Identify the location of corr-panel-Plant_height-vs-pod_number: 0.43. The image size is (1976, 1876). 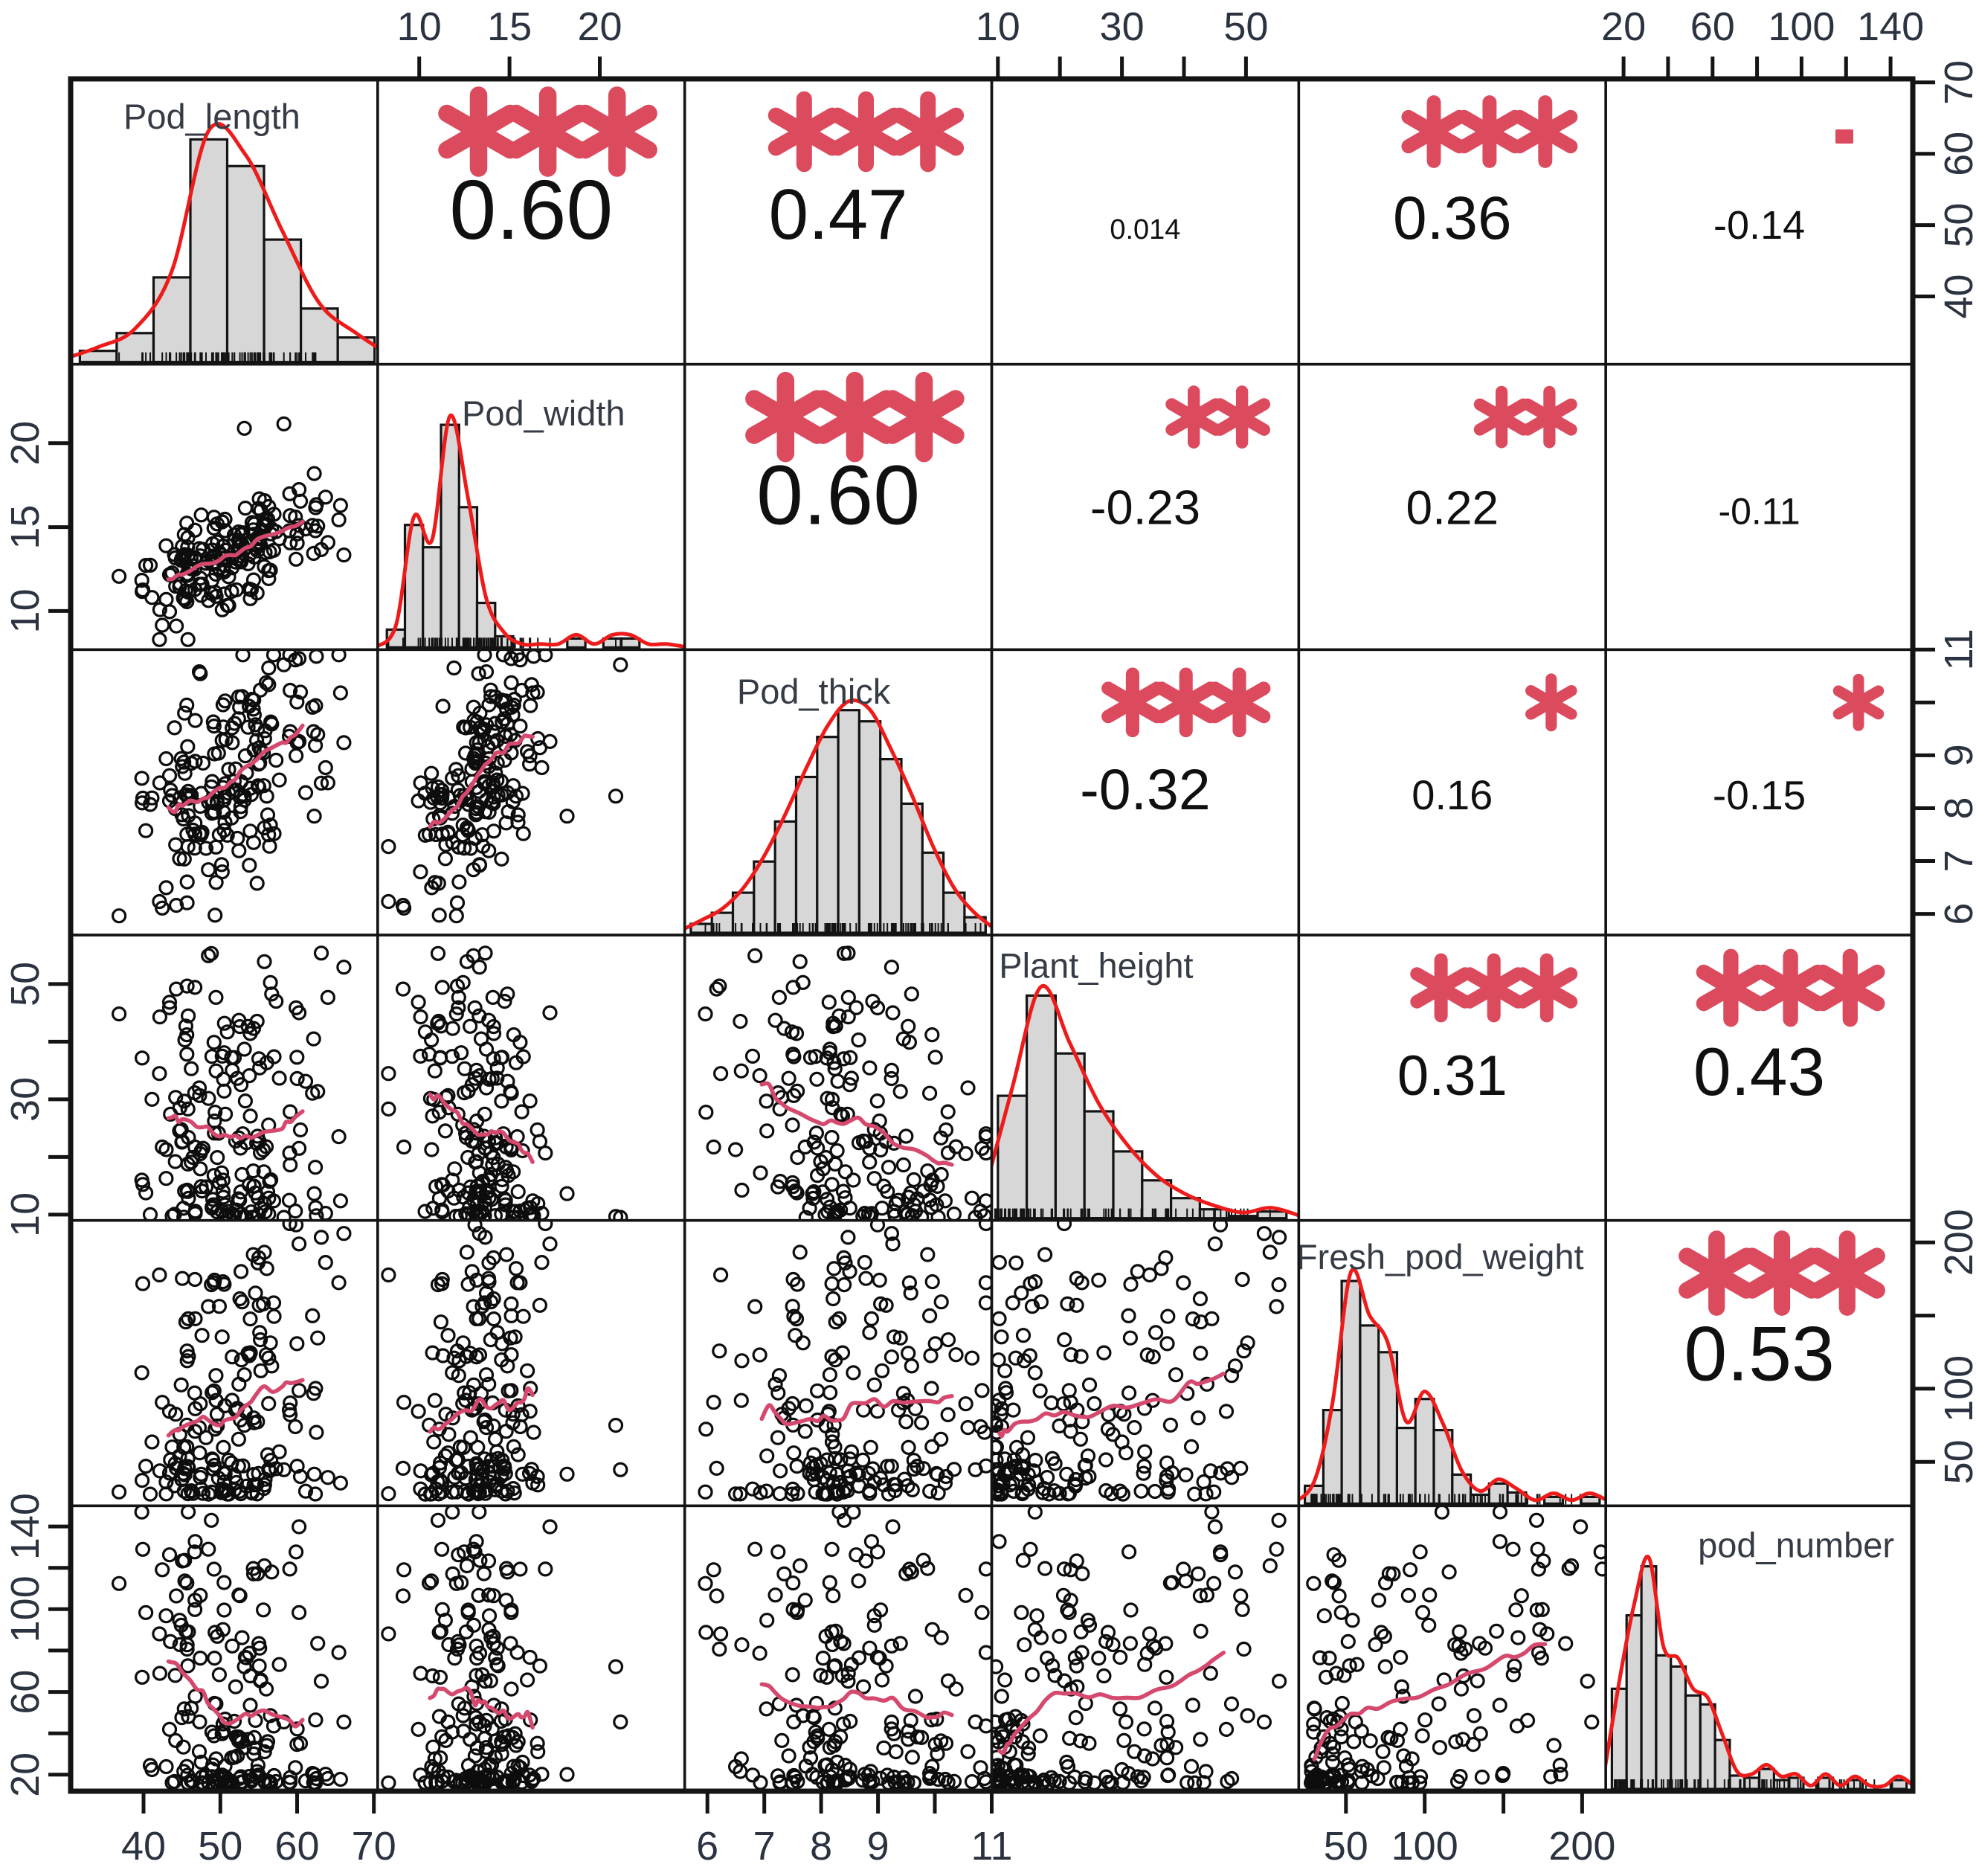
(1759, 1078).